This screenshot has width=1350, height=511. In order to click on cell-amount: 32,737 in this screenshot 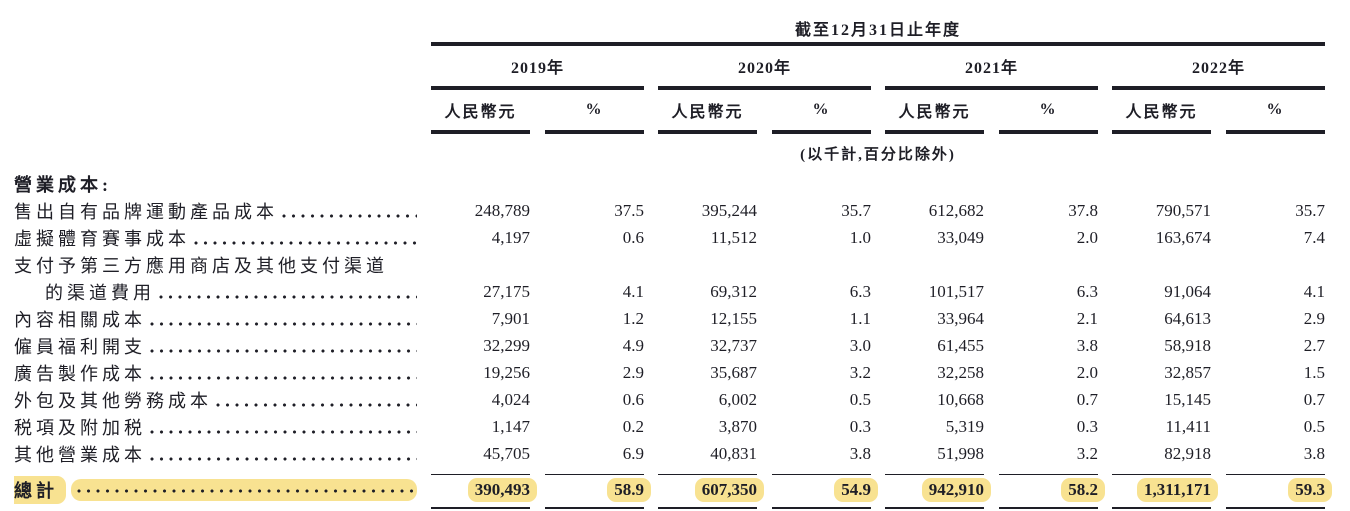, I will do `click(733, 345)`.